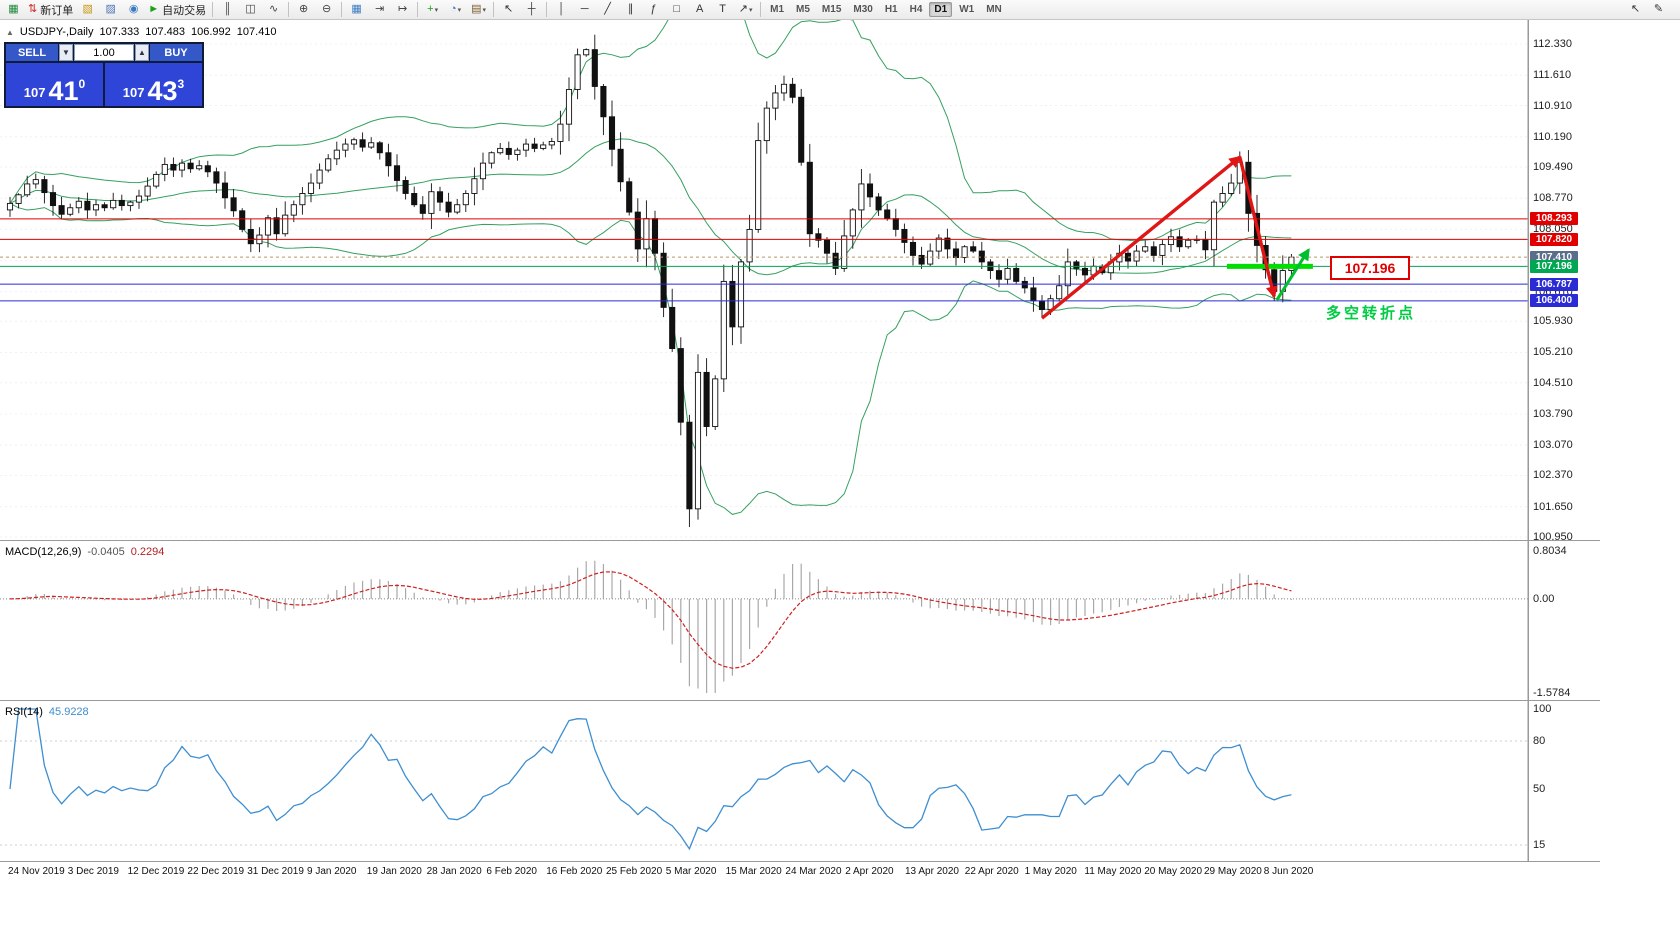 This screenshot has height=942, width=1680. Describe the element at coordinates (66, 52) in the screenshot. I see `volume-decrease-button: ▼` at that location.